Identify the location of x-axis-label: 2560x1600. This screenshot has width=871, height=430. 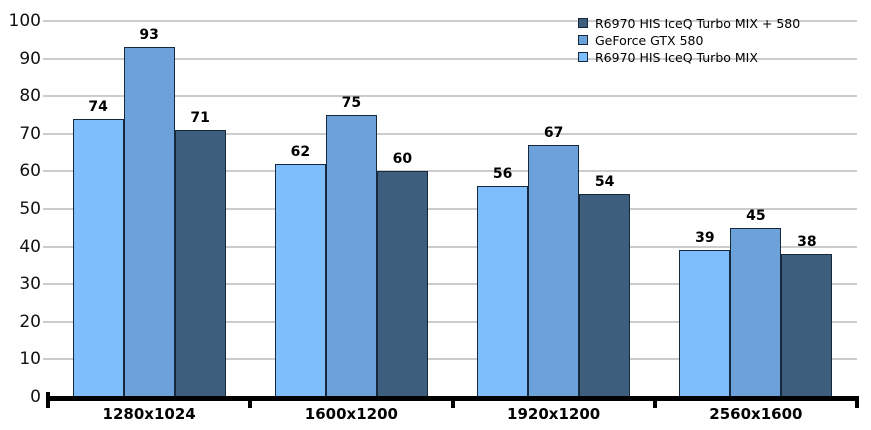
(756, 414).